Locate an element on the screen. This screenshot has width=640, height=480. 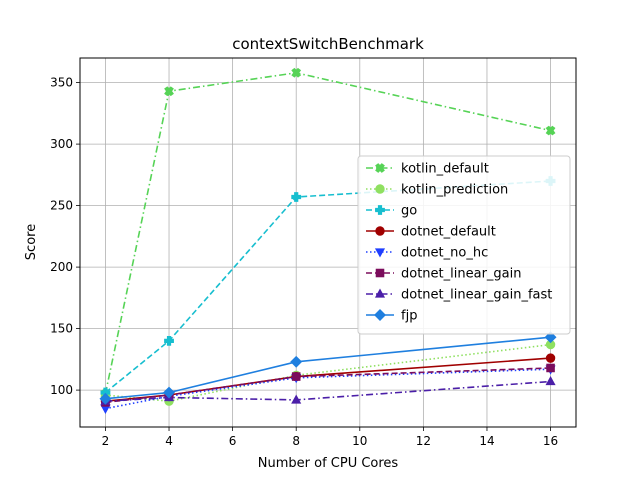
x-tick-label: 6 is located at coordinates (233, 441).